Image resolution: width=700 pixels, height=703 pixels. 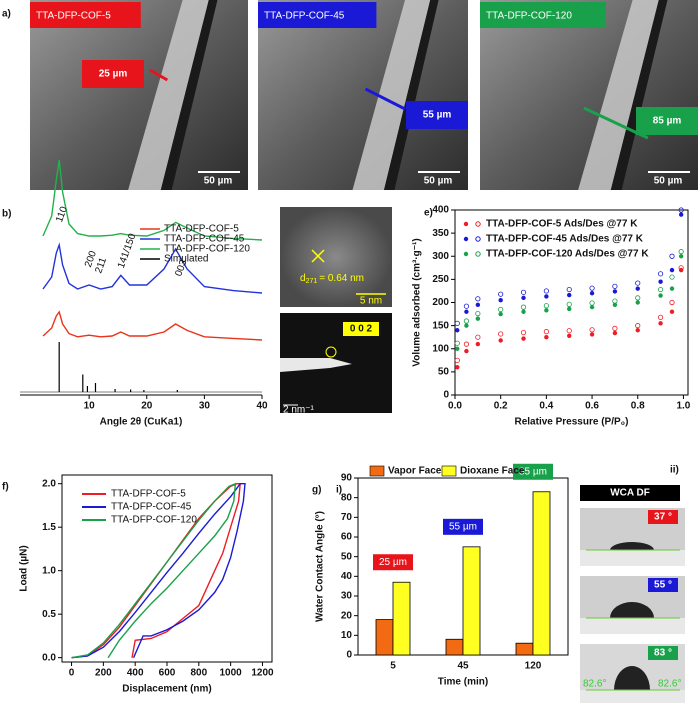 I want to click on wca-title-box, so click(x=630, y=493).